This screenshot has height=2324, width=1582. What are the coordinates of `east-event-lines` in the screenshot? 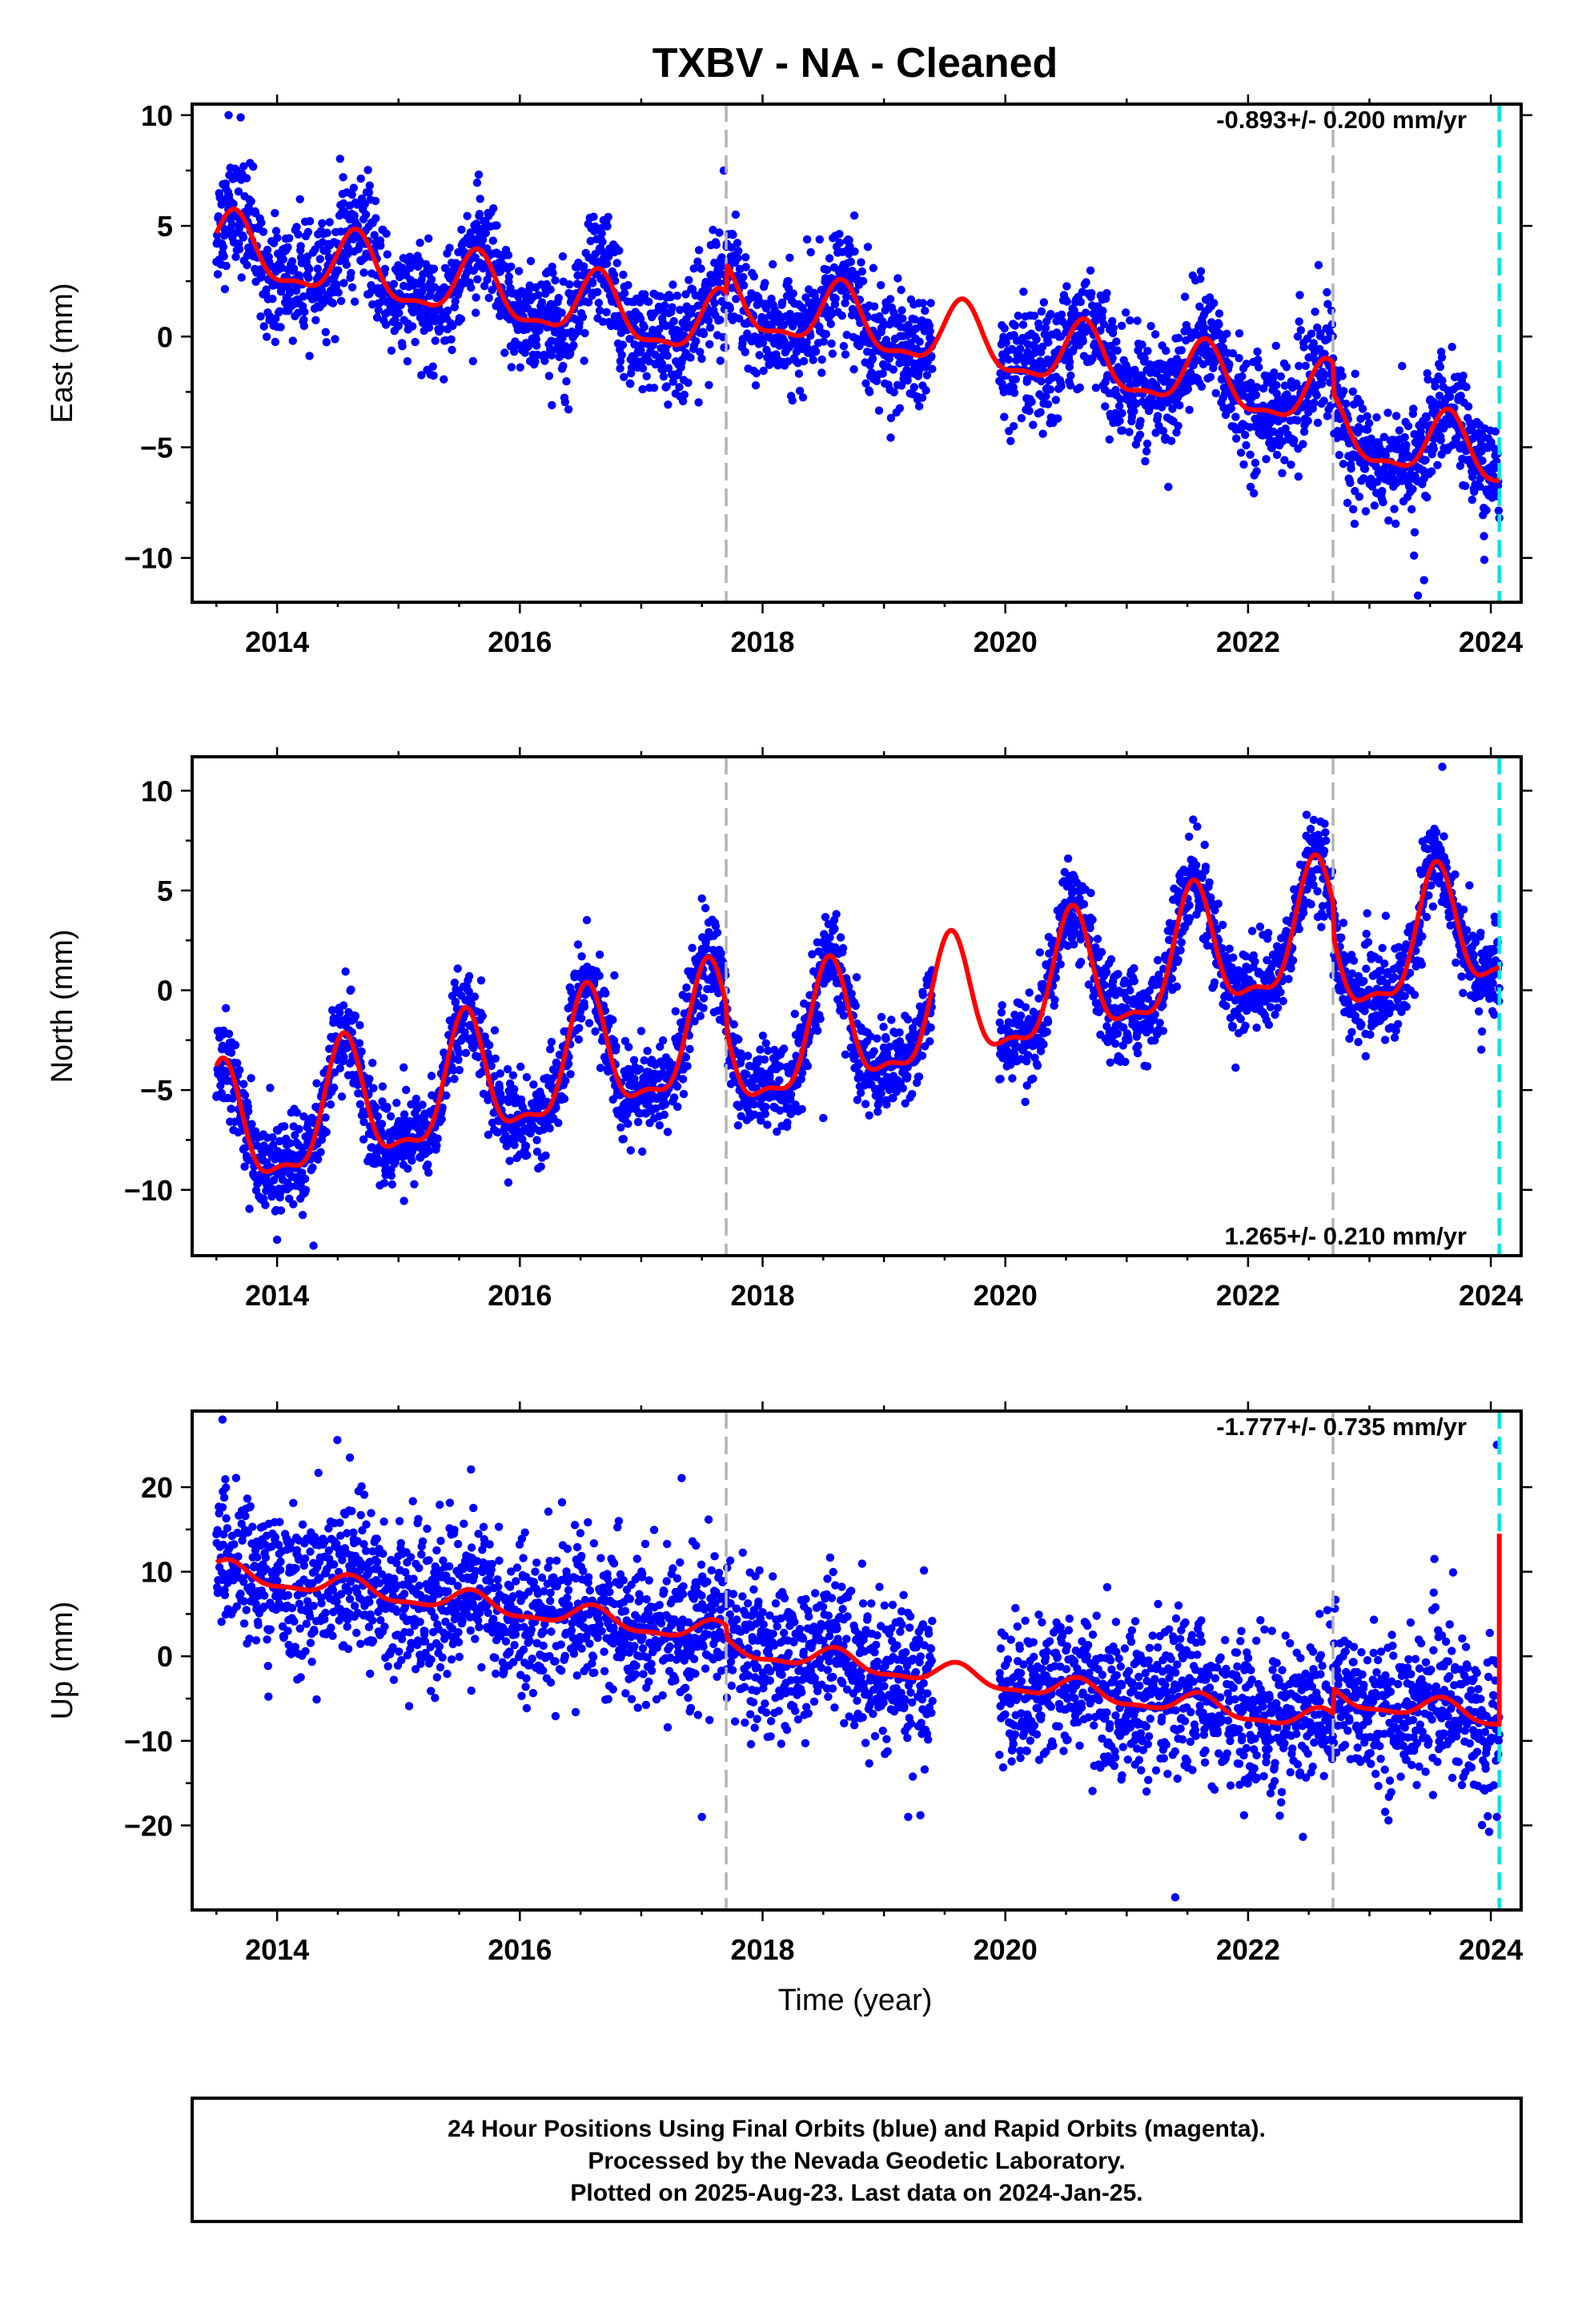 It's located at (1113, 353).